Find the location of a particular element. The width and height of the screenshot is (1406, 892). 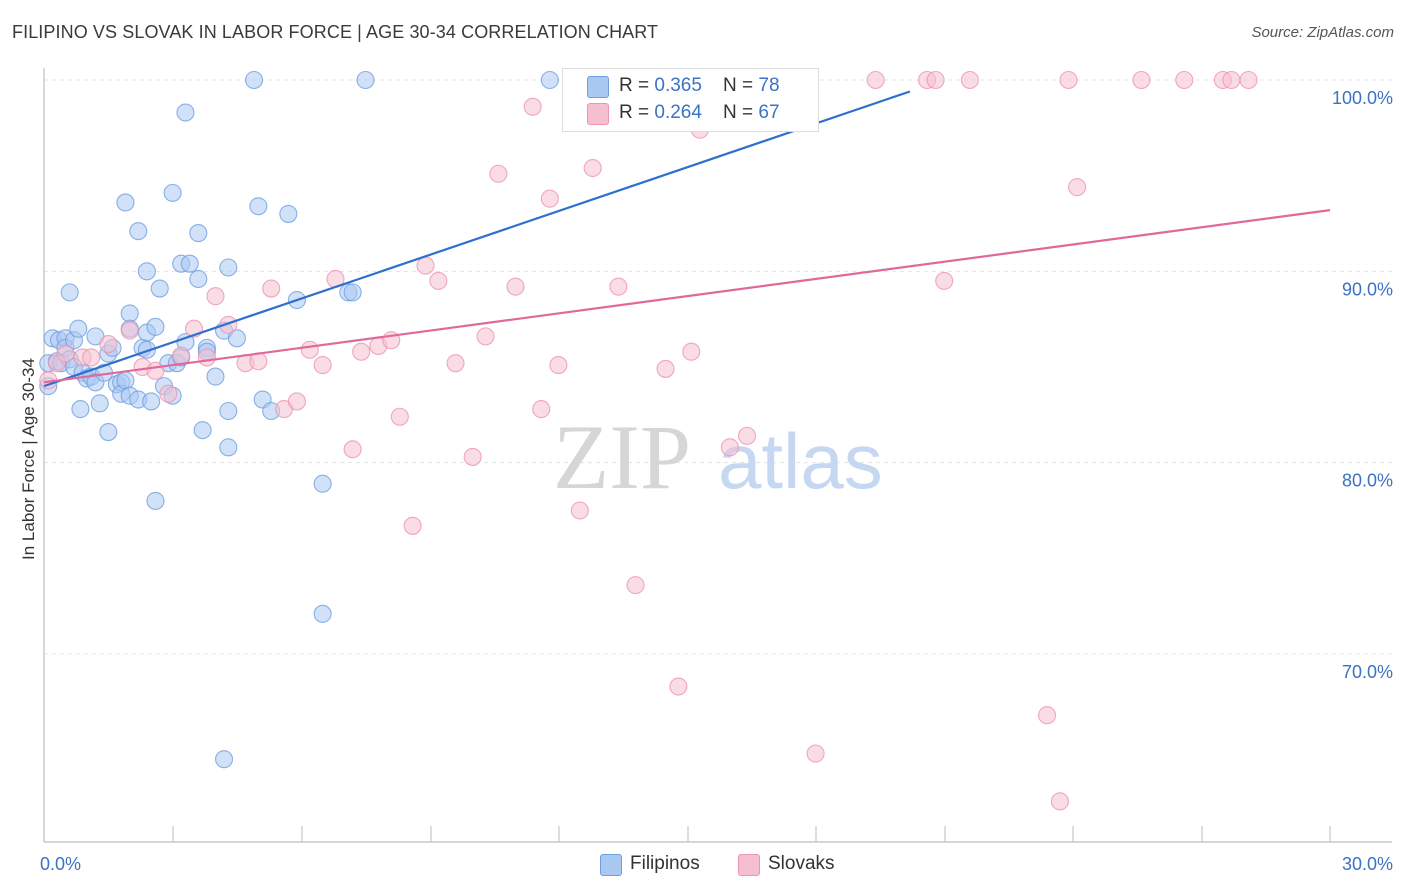

slovaks-swatch is located at coordinates (598, 114).